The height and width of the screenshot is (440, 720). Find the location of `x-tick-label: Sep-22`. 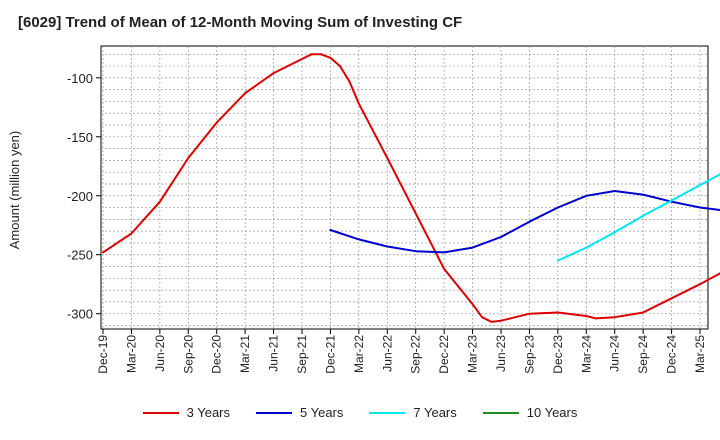

x-tick-label: Sep-22 is located at coordinates (416, 354).